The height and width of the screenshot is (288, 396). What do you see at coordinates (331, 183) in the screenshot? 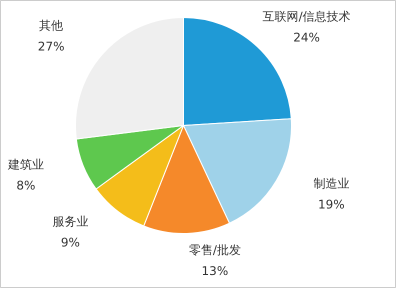
I see `slice-label: 制造业` at bounding box center [331, 183].